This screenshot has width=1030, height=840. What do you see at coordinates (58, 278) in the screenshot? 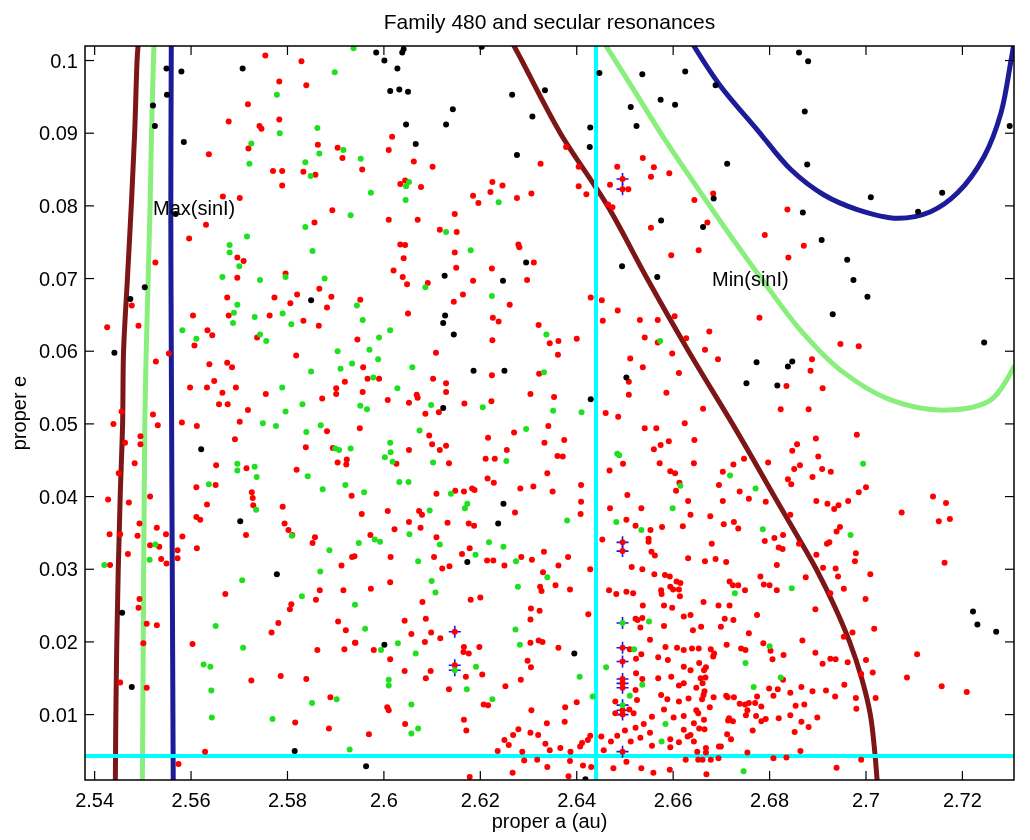
I see `y-tick-label: 0.07` at bounding box center [58, 278].